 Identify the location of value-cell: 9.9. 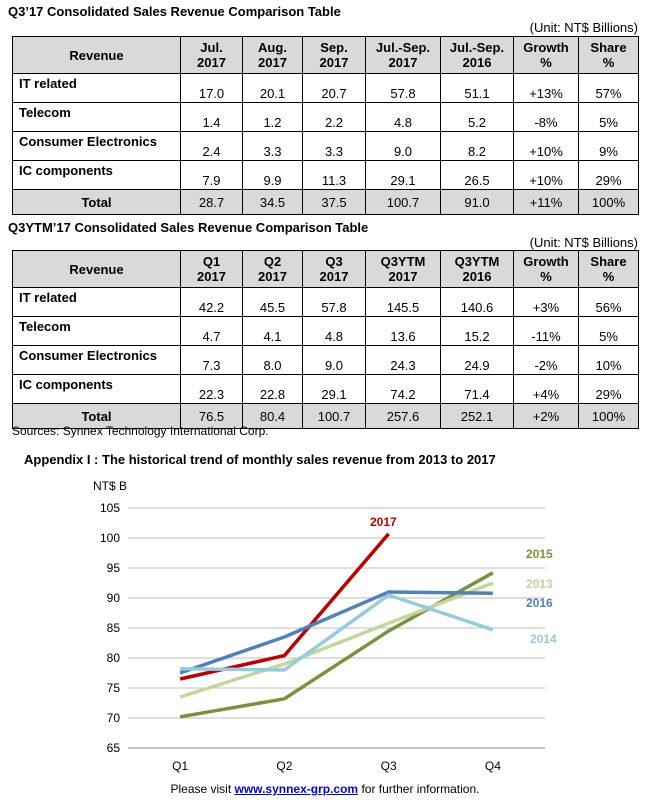
(272, 175).